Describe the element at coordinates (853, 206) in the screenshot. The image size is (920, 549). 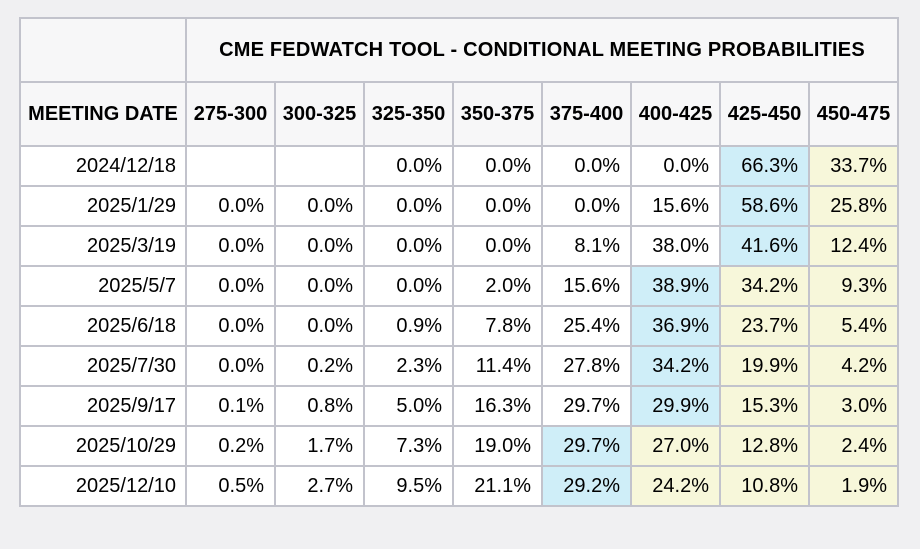
I see `probability-cell: 25.8%` at that location.